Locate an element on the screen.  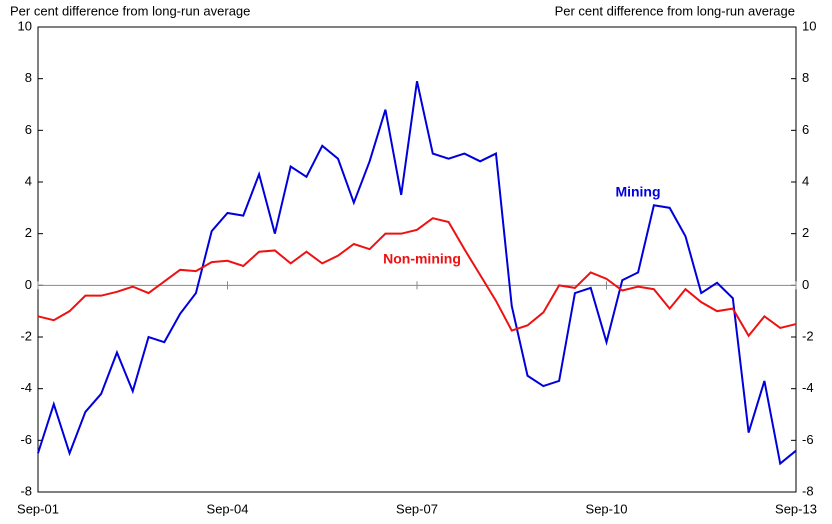
y2-tick-label: 4 is located at coordinates (805, 180).